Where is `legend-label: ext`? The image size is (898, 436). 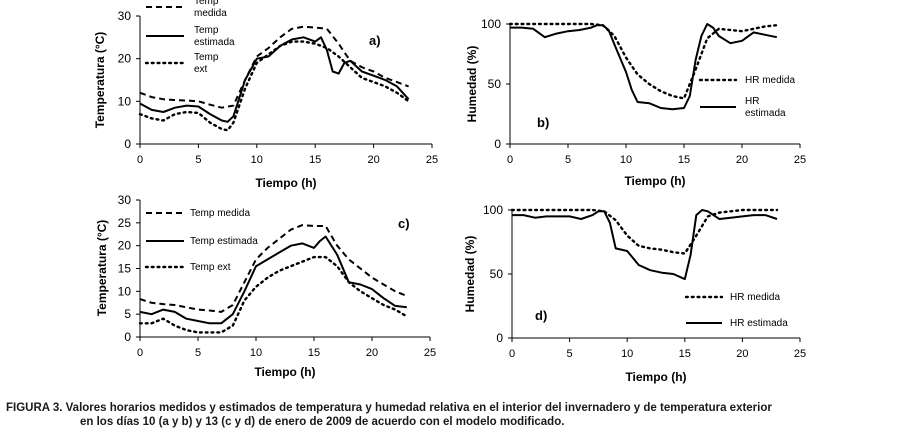
legend-label: ext is located at coordinates (201, 69).